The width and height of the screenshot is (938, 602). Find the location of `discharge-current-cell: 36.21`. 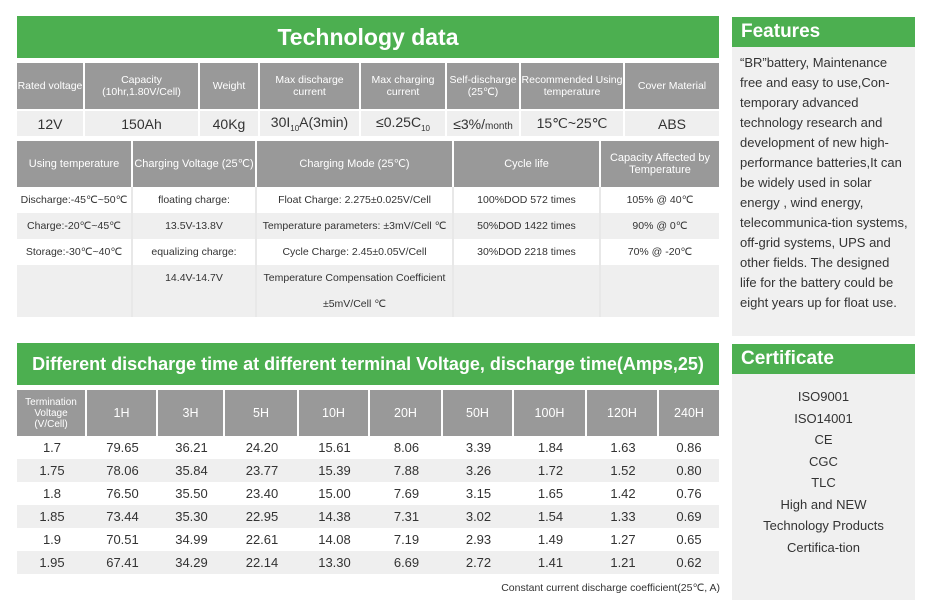

discharge-current-cell: 36.21 is located at coordinates (191, 447).